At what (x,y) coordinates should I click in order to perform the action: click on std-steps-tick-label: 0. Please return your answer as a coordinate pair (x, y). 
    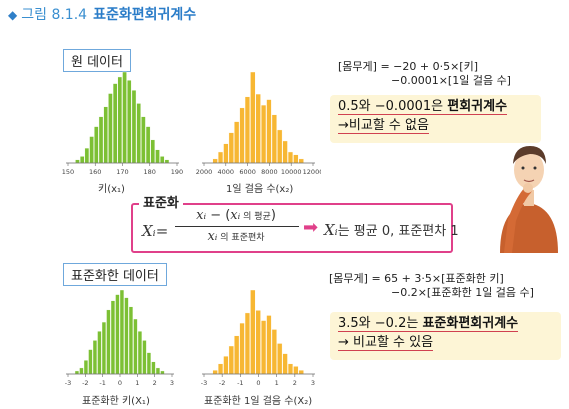
    Looking at the image, I should click on (258, 383).